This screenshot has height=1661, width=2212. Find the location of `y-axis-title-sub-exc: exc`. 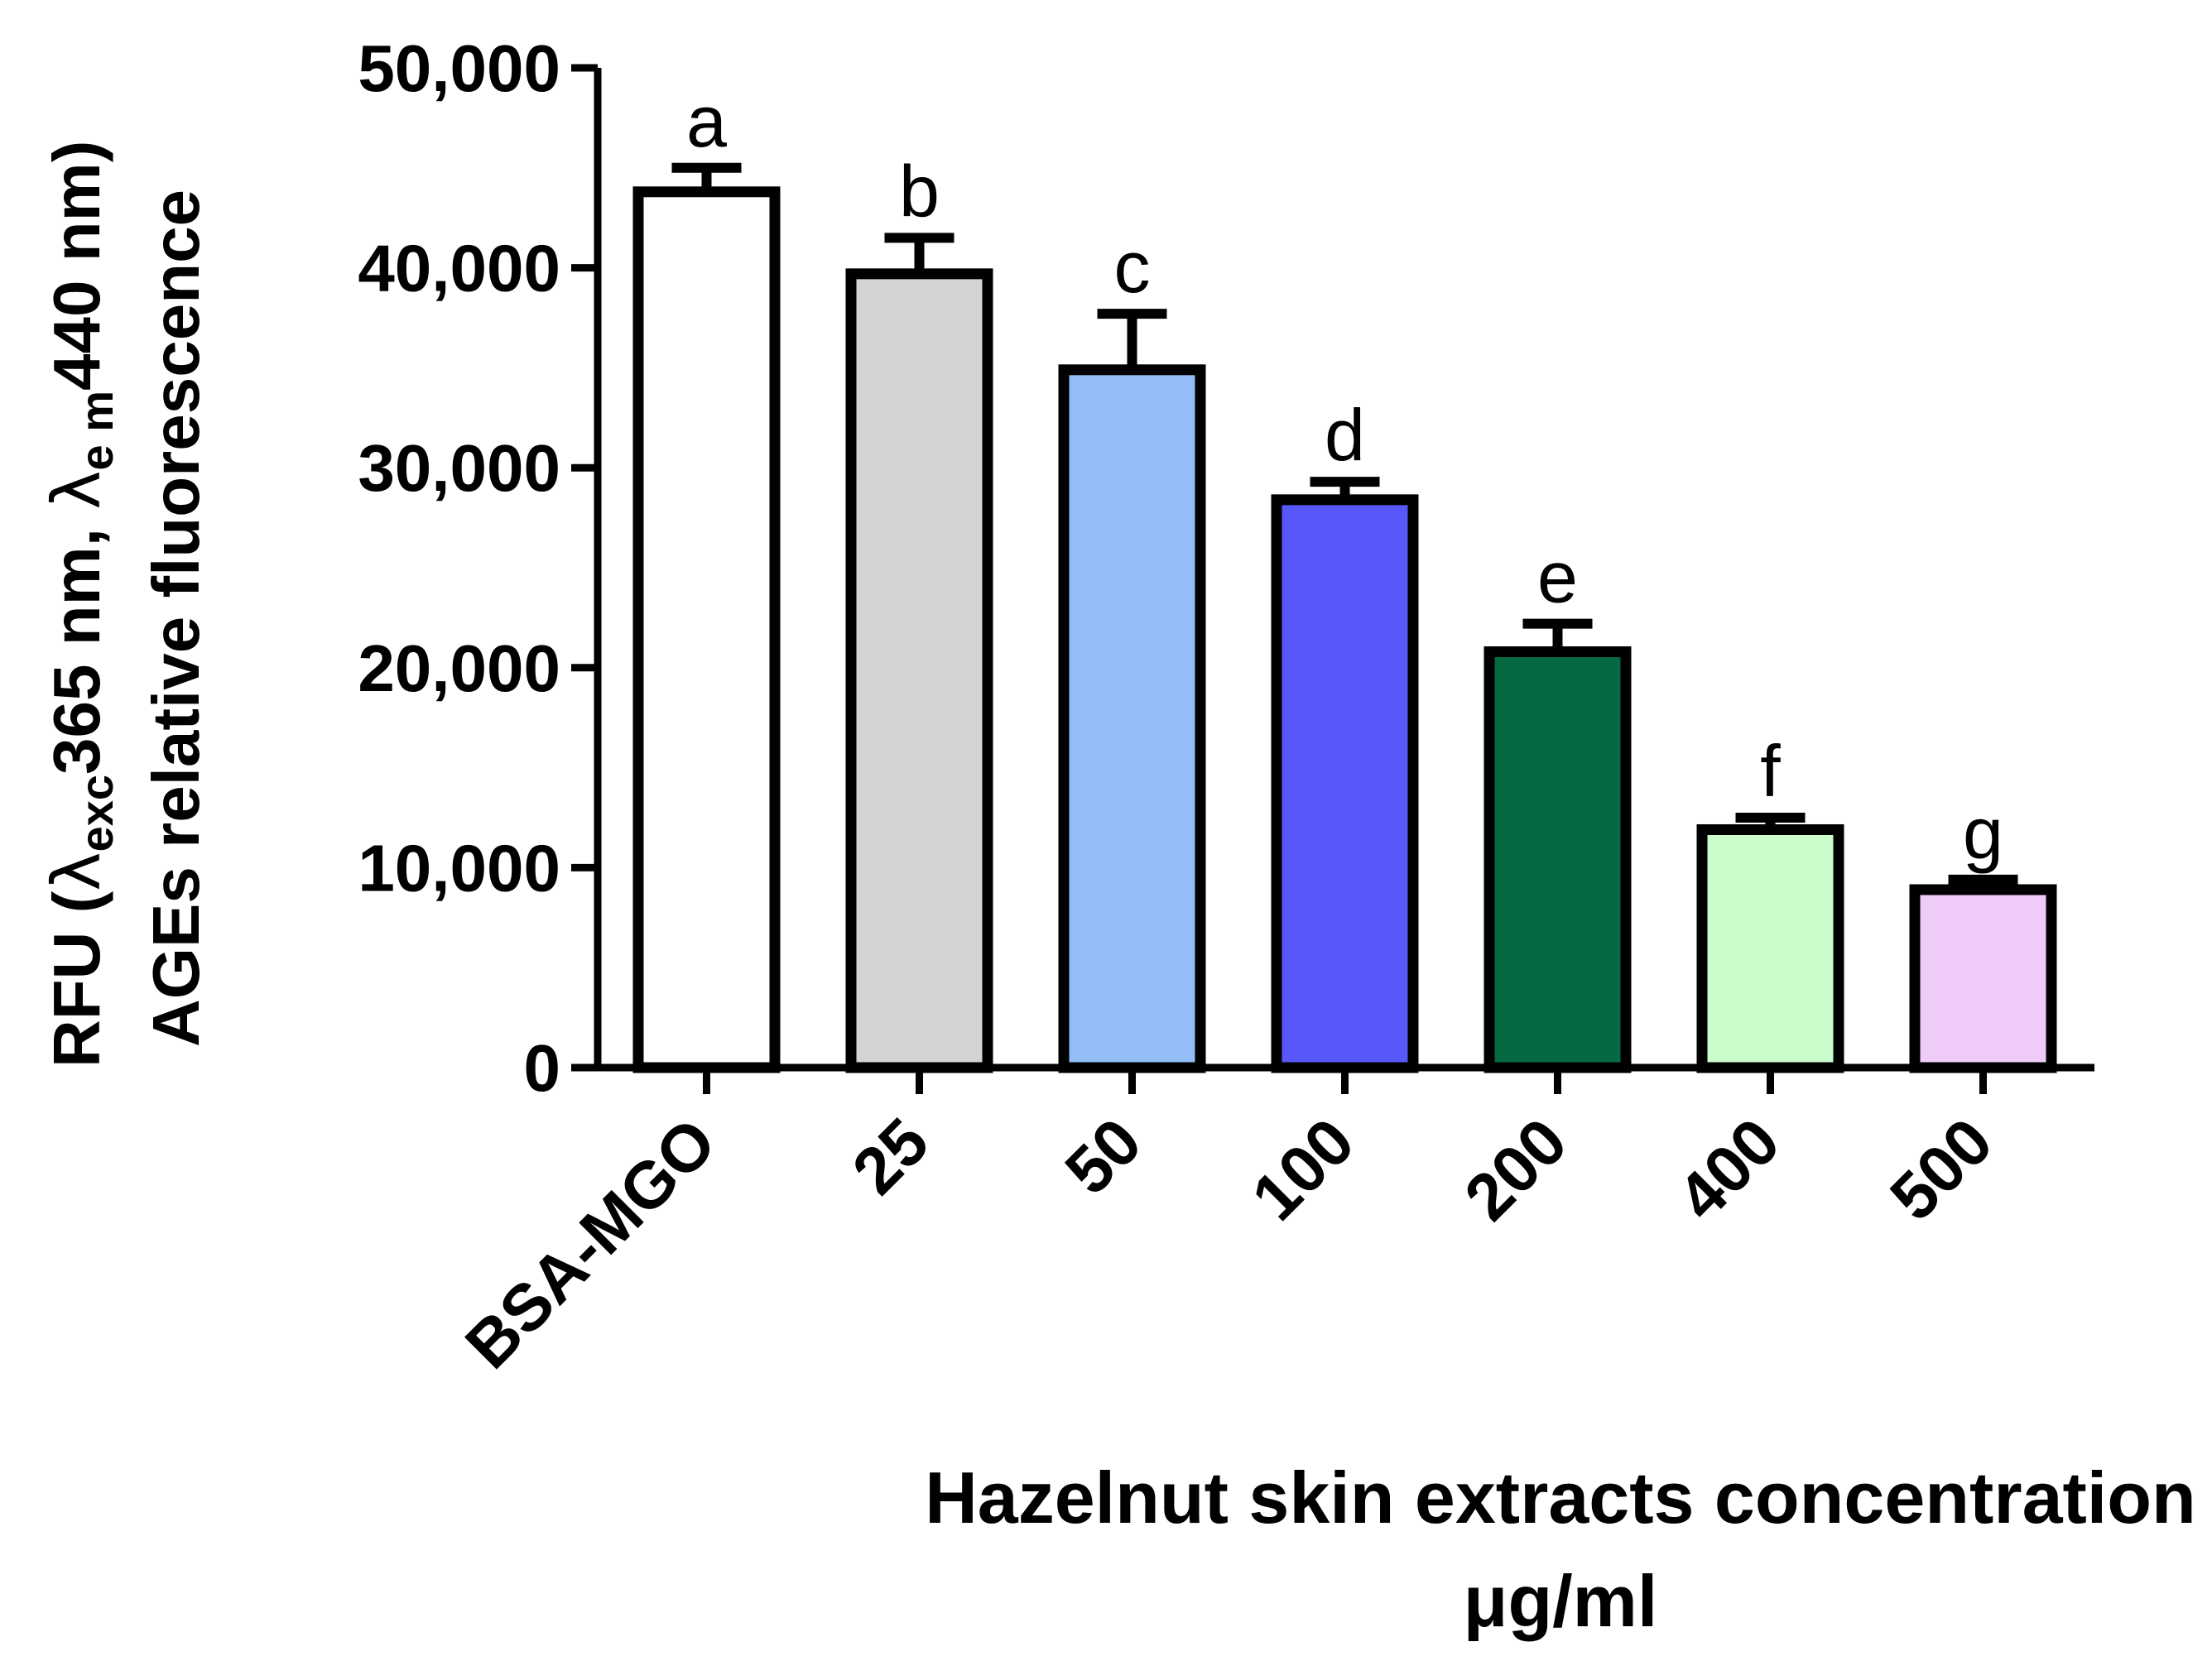

y-axis-title-sub-exc: exc is located at coordinates (96, 813).